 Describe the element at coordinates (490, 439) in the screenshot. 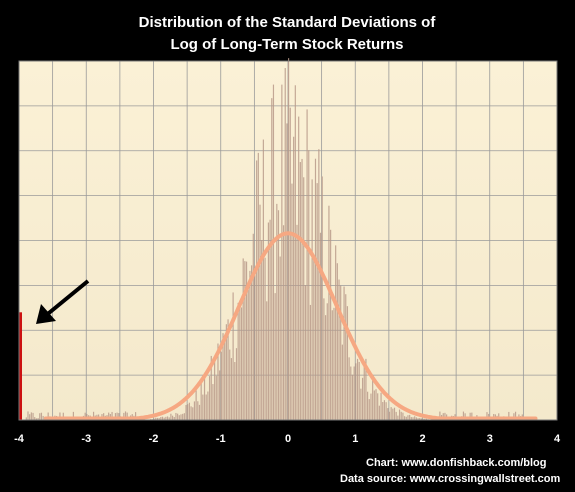

I see `x-tick-label: 3` at that location.